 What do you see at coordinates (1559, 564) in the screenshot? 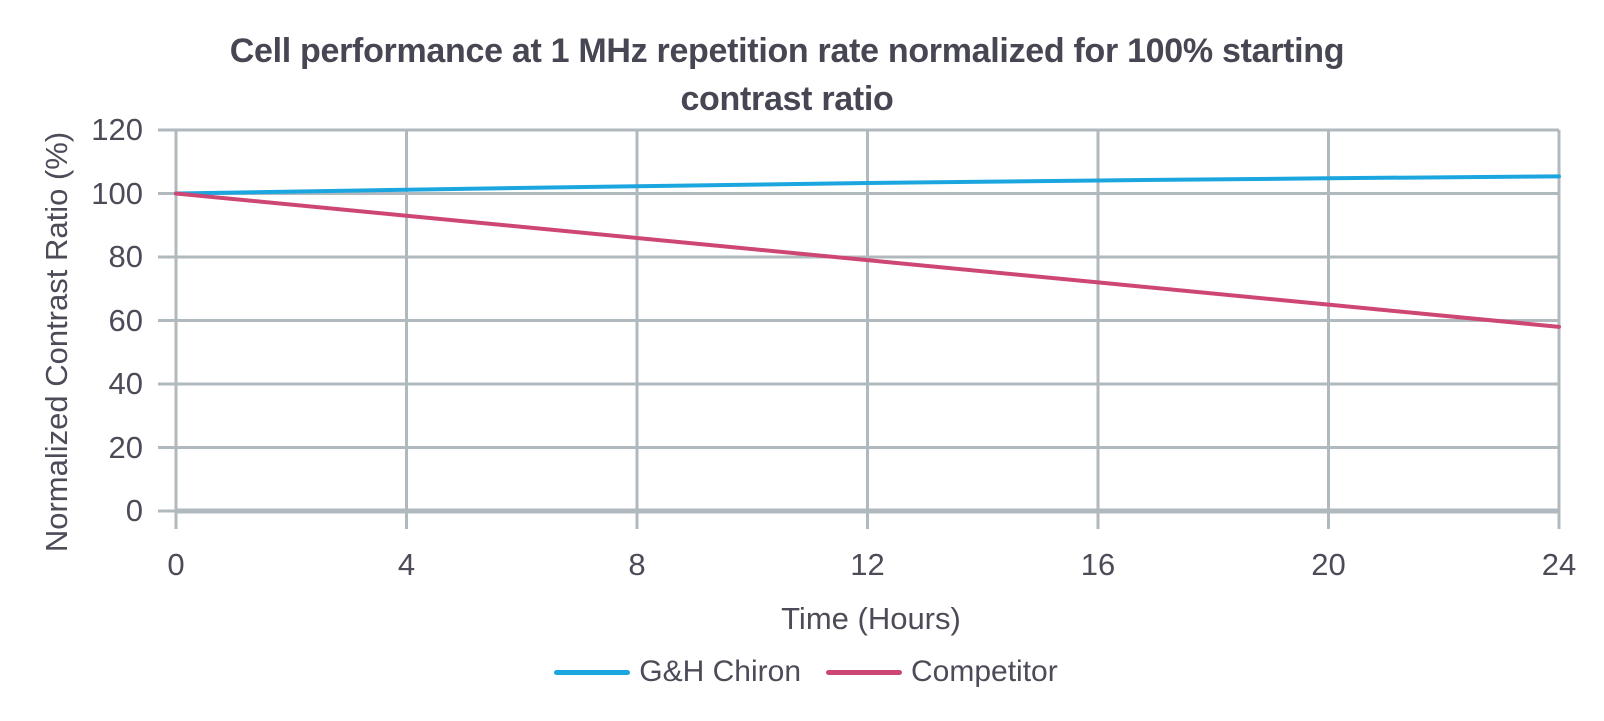
I see `x-tick-label: 24` at bounding box center [1559, 564].